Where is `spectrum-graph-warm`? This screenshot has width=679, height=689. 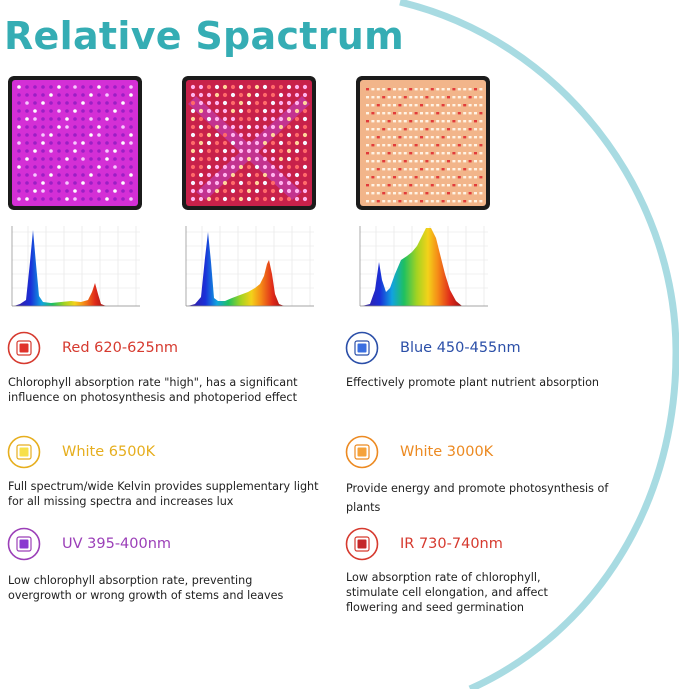 spectrum-graph-warm is located at coordinates (422, 268).